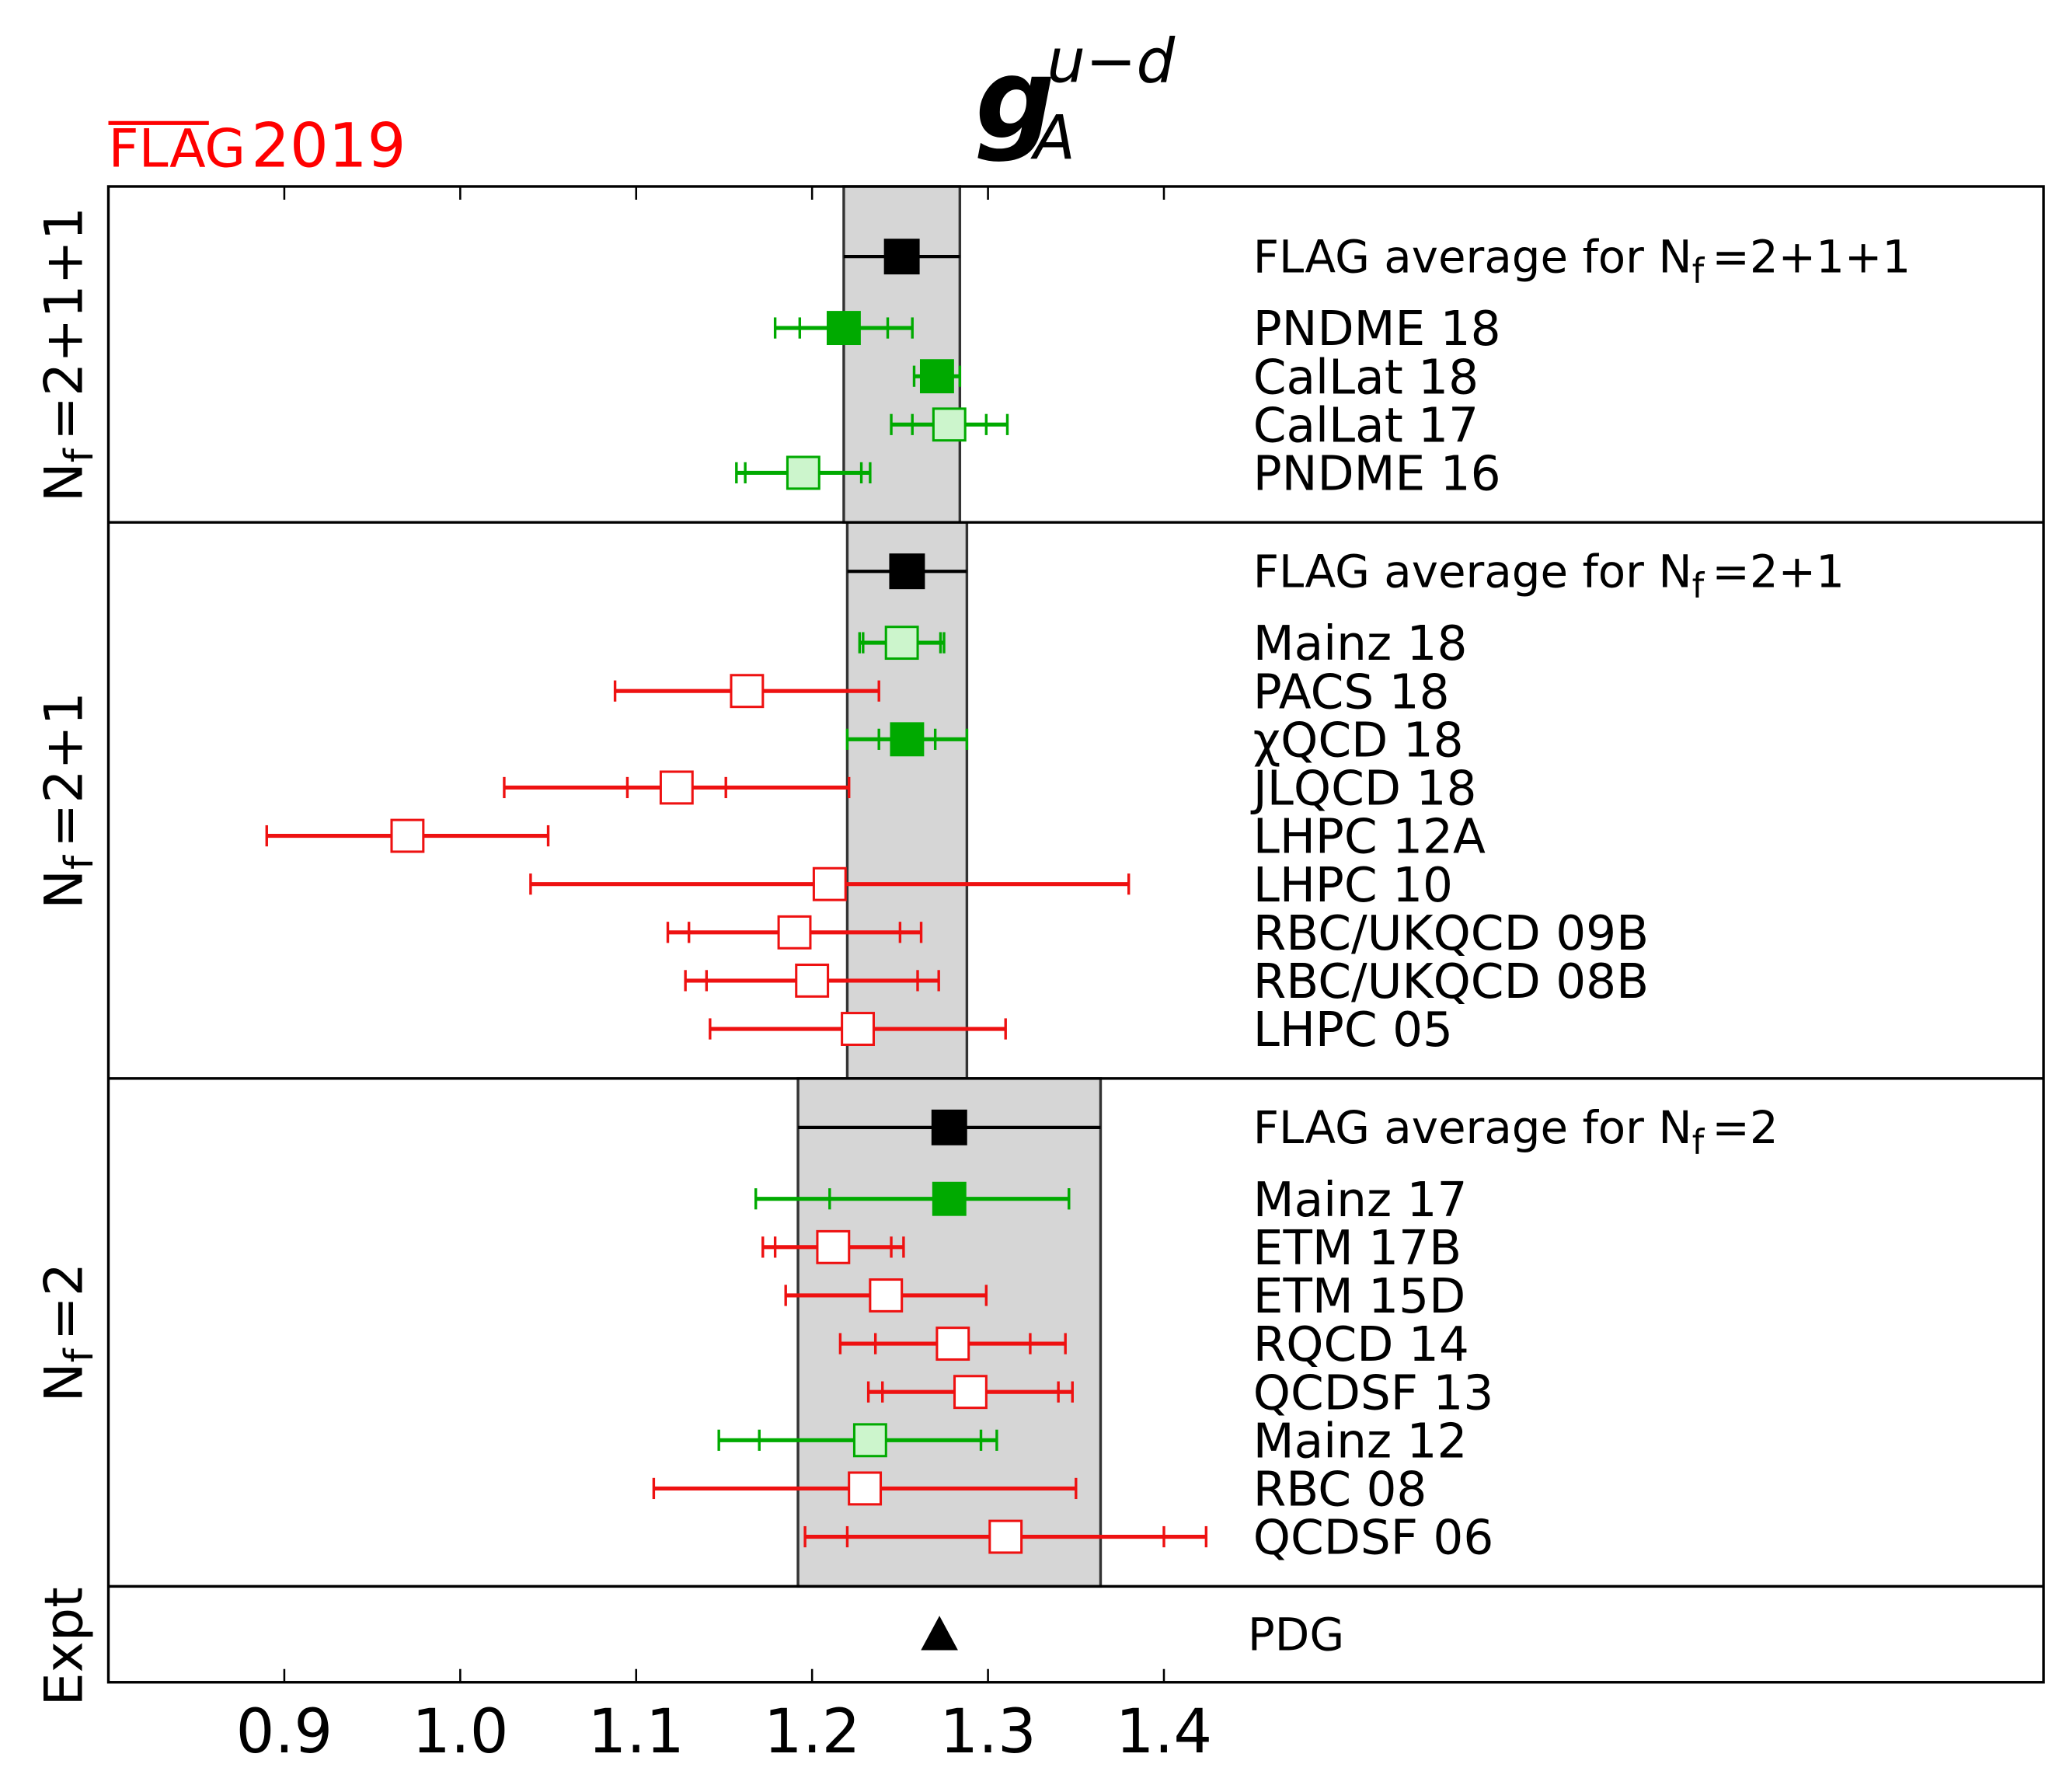 The width and height of the screenshot is (2066, 1792). Describe the element at coordinates (1363, 790) in the screenshot. I see `entry-label: JLQCD 18` at that location.